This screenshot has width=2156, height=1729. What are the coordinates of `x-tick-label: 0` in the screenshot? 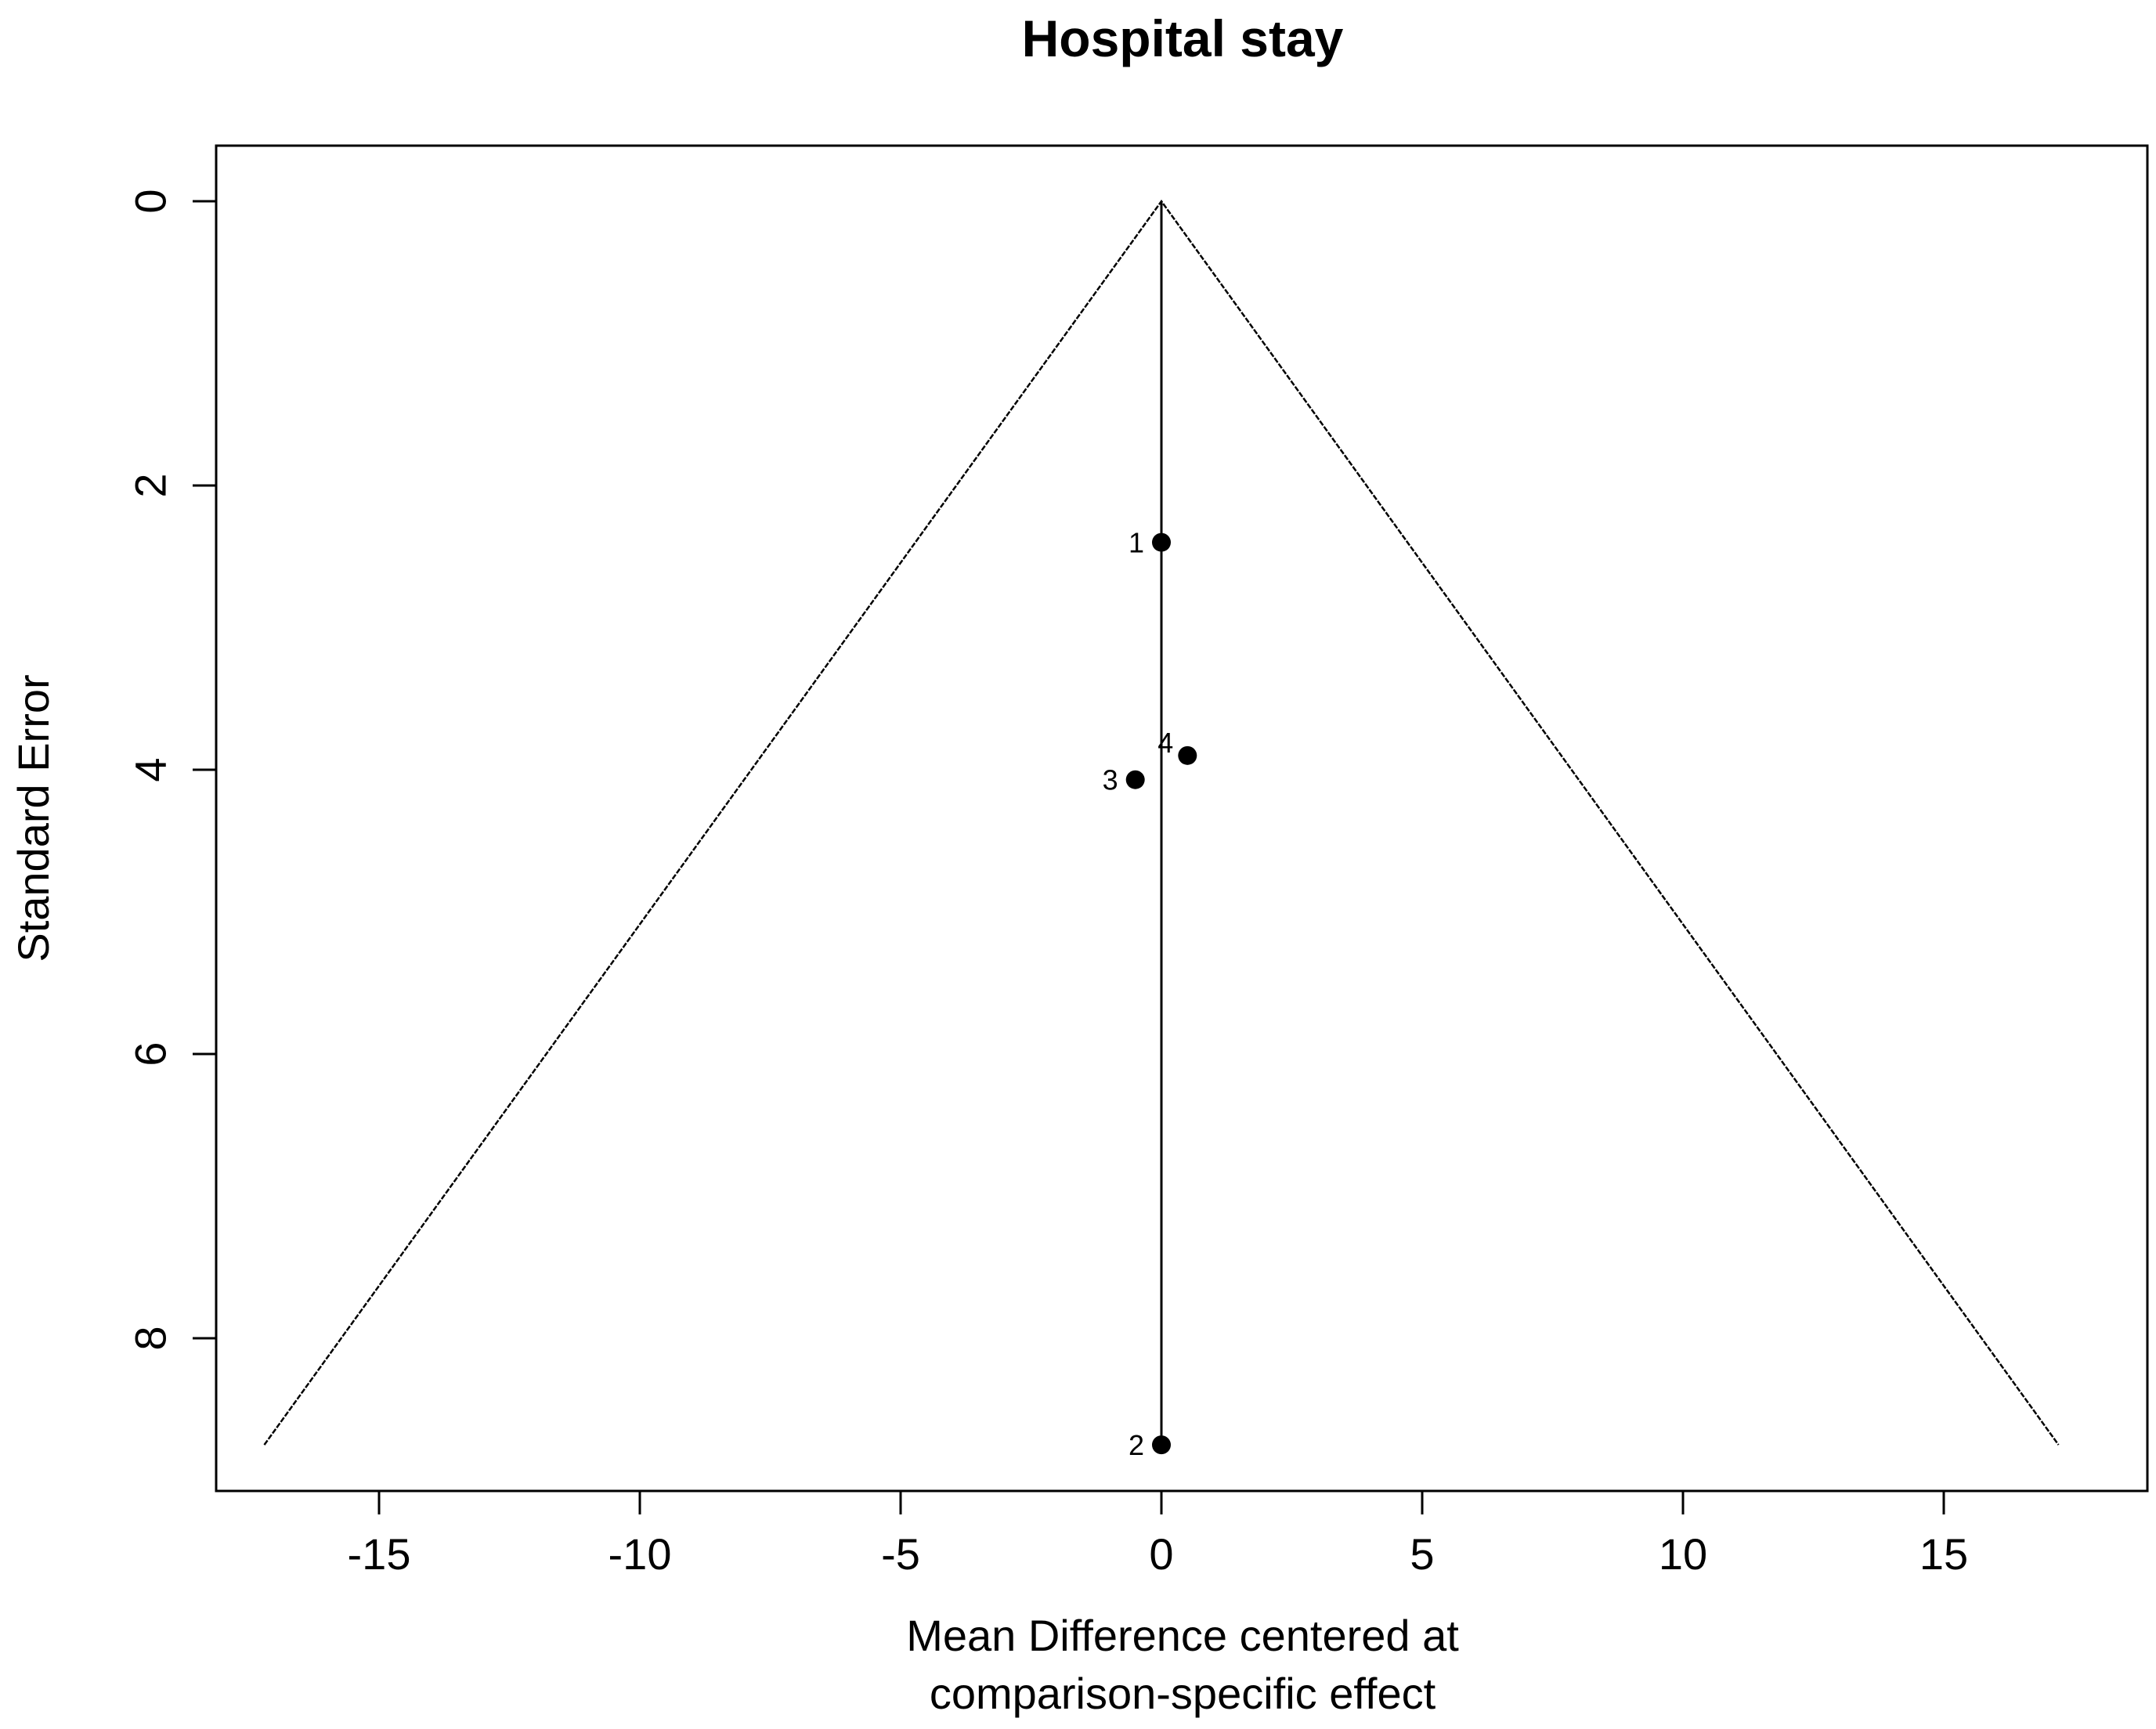 It's located at (1161, 1554).